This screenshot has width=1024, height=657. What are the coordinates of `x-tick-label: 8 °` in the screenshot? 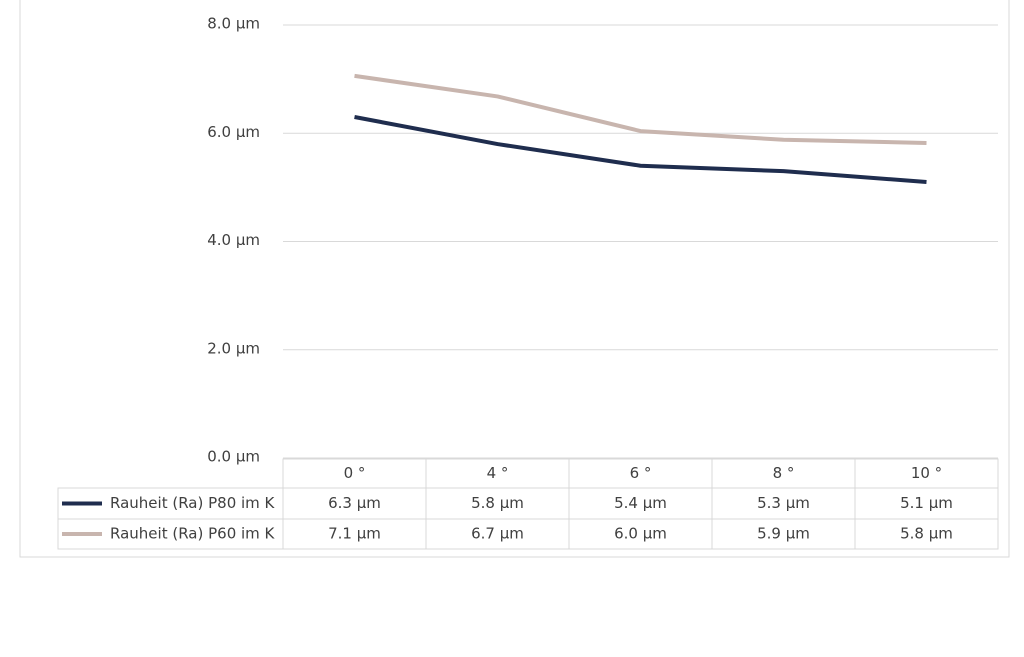 It's located at (784, 473).